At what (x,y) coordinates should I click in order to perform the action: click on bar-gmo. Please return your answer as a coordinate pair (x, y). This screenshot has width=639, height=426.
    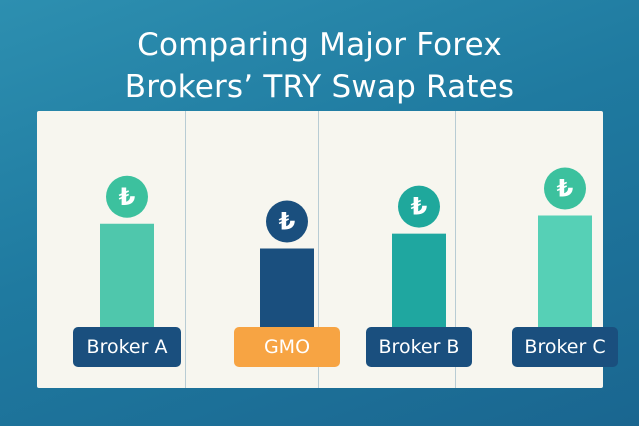
    Looking at the image, I should click on (287, 289).